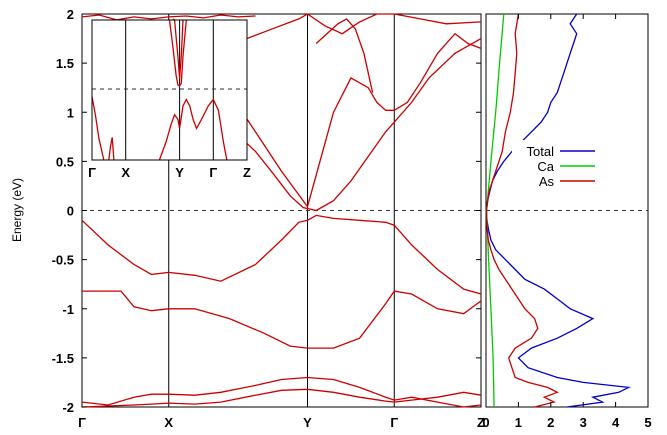  What do you see at coordinates (616, 422) in the screenshot?
I see `dos-tick-label: 4` at bounding box center [616, 422].